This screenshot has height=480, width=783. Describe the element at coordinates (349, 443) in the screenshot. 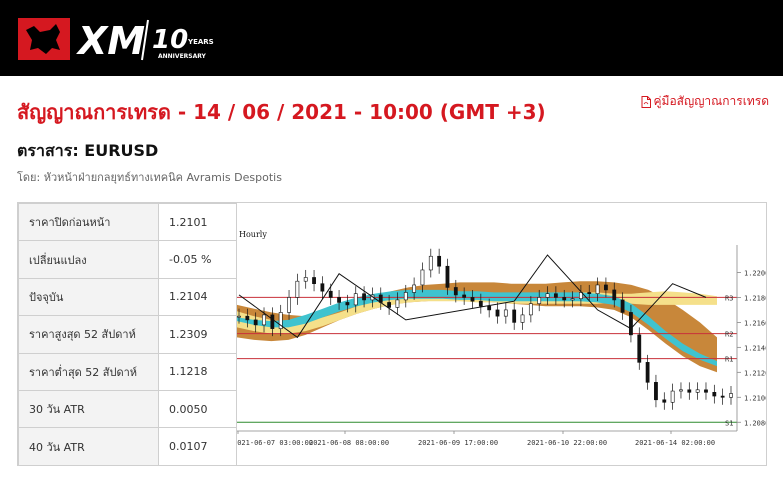

I see `x-tick-label: 2021-06-08 08:00:00` at that location.